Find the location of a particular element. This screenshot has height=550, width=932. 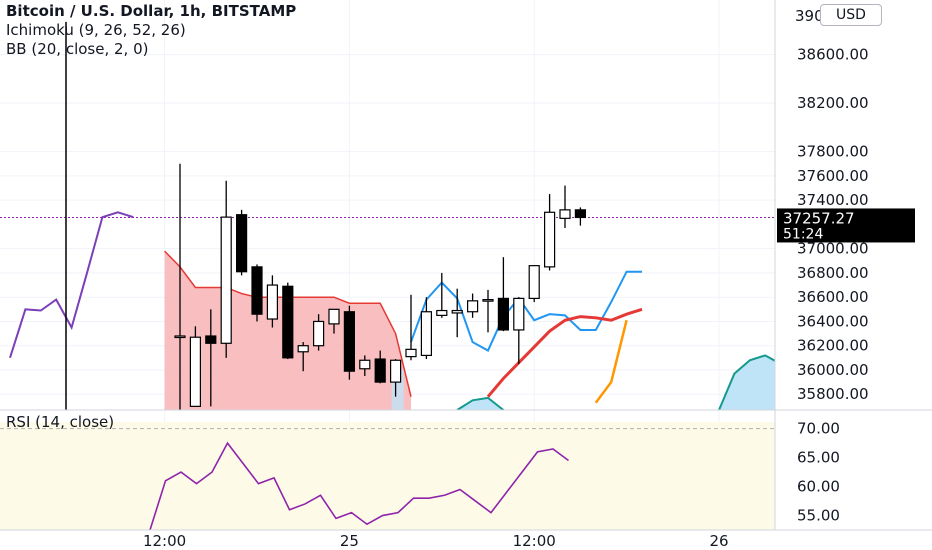

kumo-bullish-future-area is located at coordinates (747, 382).